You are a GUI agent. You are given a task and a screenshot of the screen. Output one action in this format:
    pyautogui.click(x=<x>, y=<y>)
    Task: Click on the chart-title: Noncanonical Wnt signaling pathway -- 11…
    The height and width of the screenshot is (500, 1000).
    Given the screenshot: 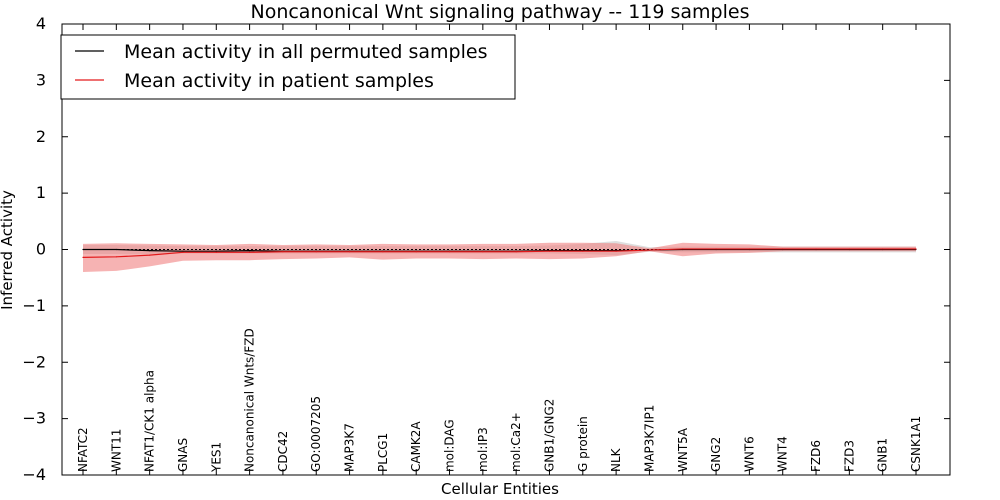 What is the action you would take?
    pyautogui.click(x=499, y=12)
    